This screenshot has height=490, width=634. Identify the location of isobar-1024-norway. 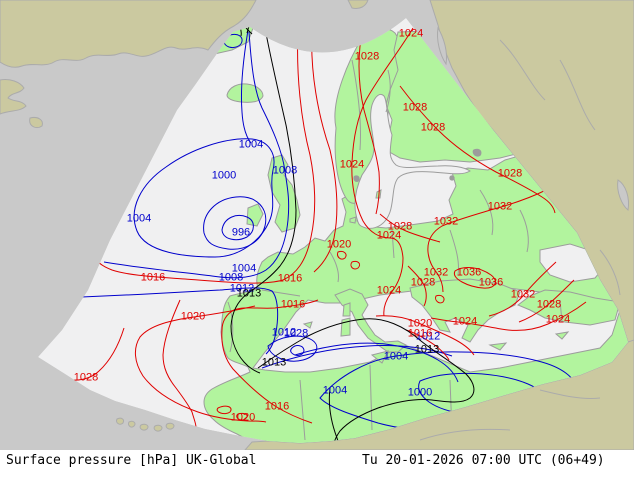
(382, 172).